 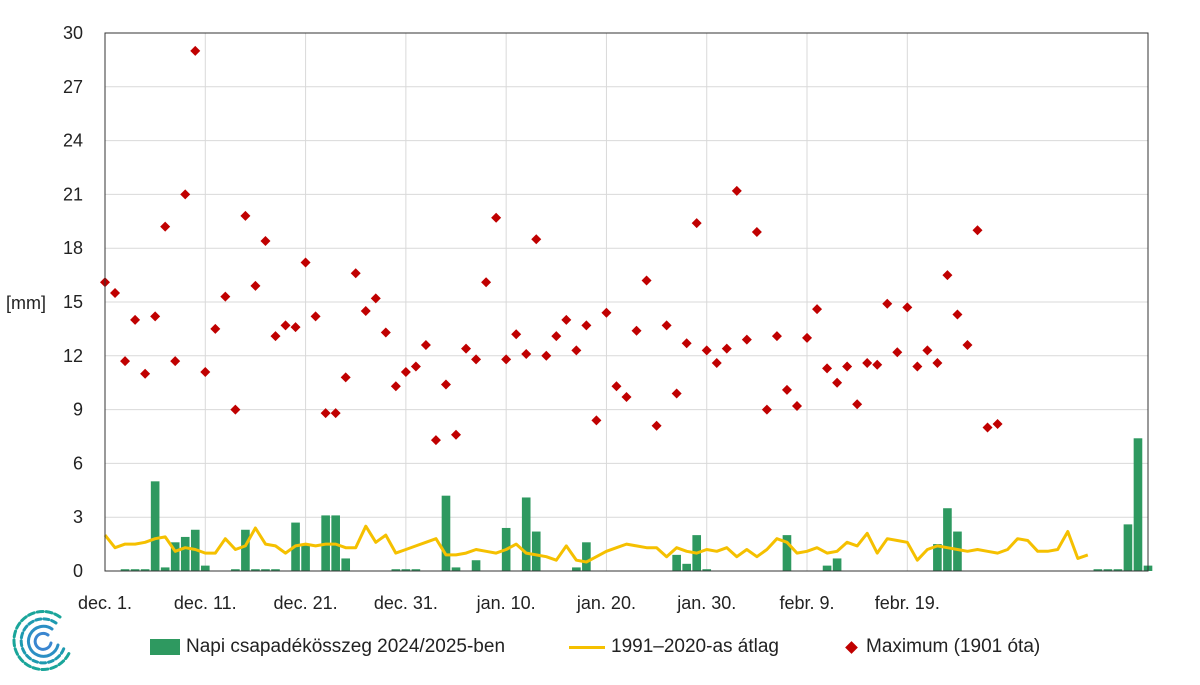 I want to click on y-tick-label: 30, so click(x=73, y=33).